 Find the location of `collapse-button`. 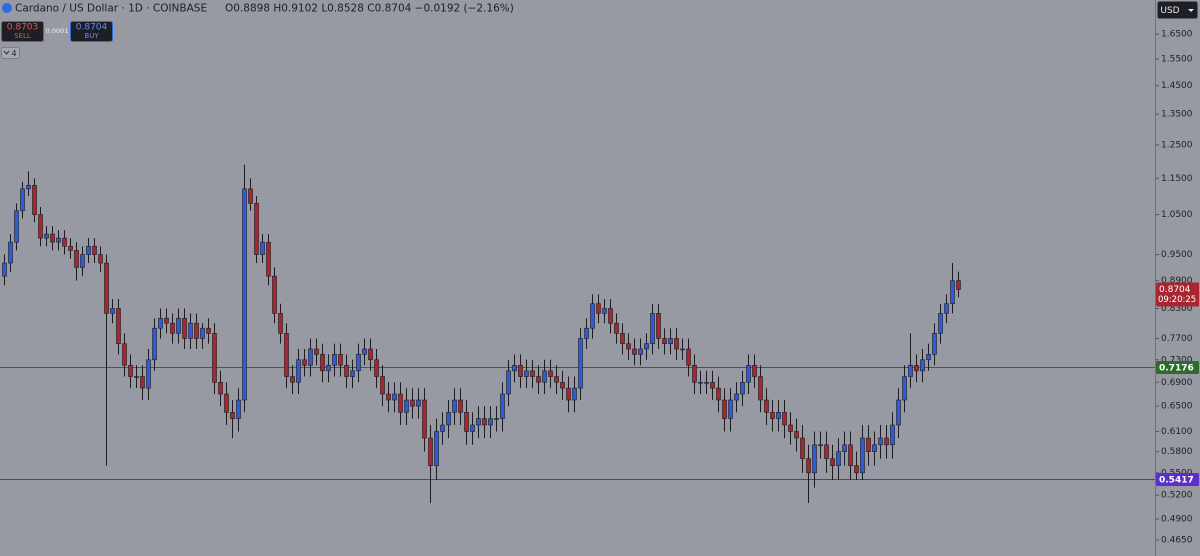

collapse-button is located at coordinates (10, 53).